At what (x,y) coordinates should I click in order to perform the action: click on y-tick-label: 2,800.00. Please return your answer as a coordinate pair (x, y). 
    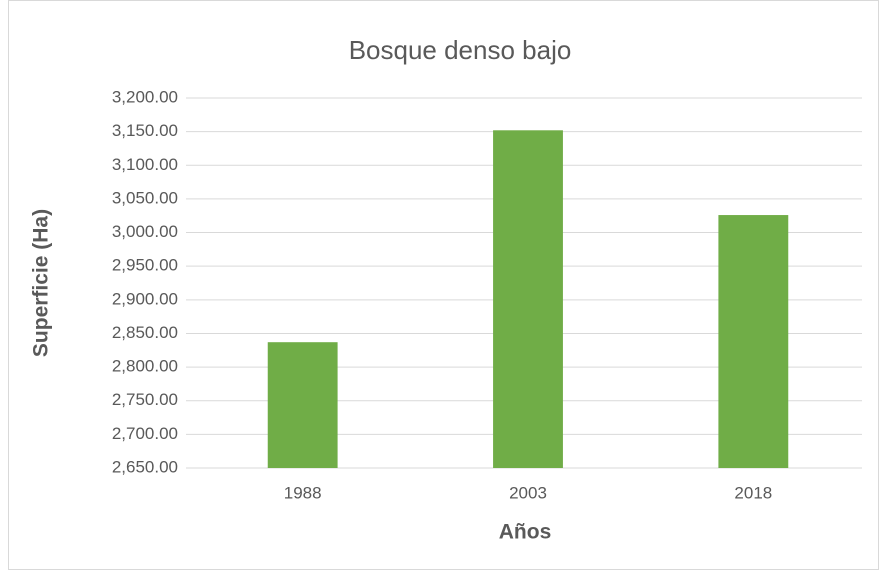
    Looking at the image, I should click on (145, 366).